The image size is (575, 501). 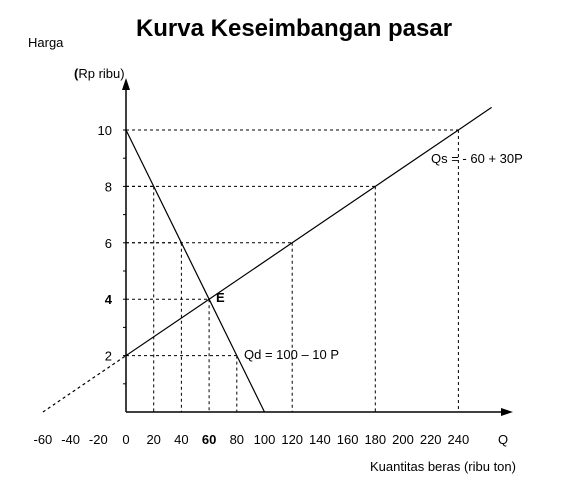 I want to click on y-axis-unit-text: Rp ribu), so click(x=101, y=73).